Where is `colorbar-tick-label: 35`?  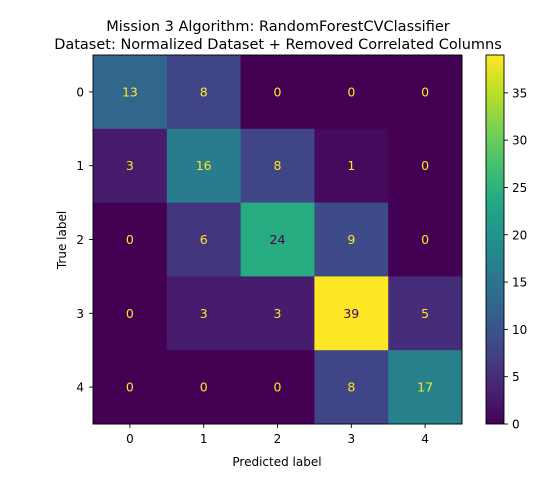 colorbar-tick-label: 35 is located at coordinates (519, 93).